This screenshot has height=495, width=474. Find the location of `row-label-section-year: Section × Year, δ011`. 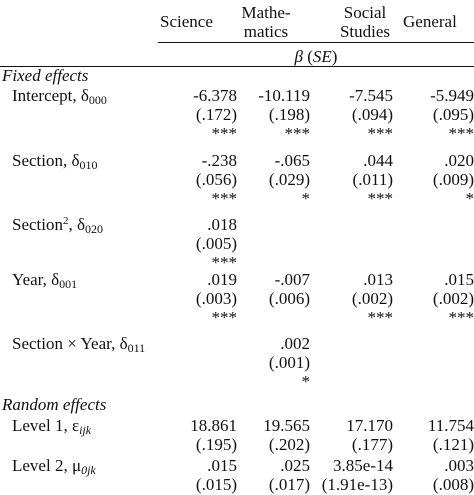

row-label-section-year: Section × Year, δ011 is located at coordinates (79, 344).